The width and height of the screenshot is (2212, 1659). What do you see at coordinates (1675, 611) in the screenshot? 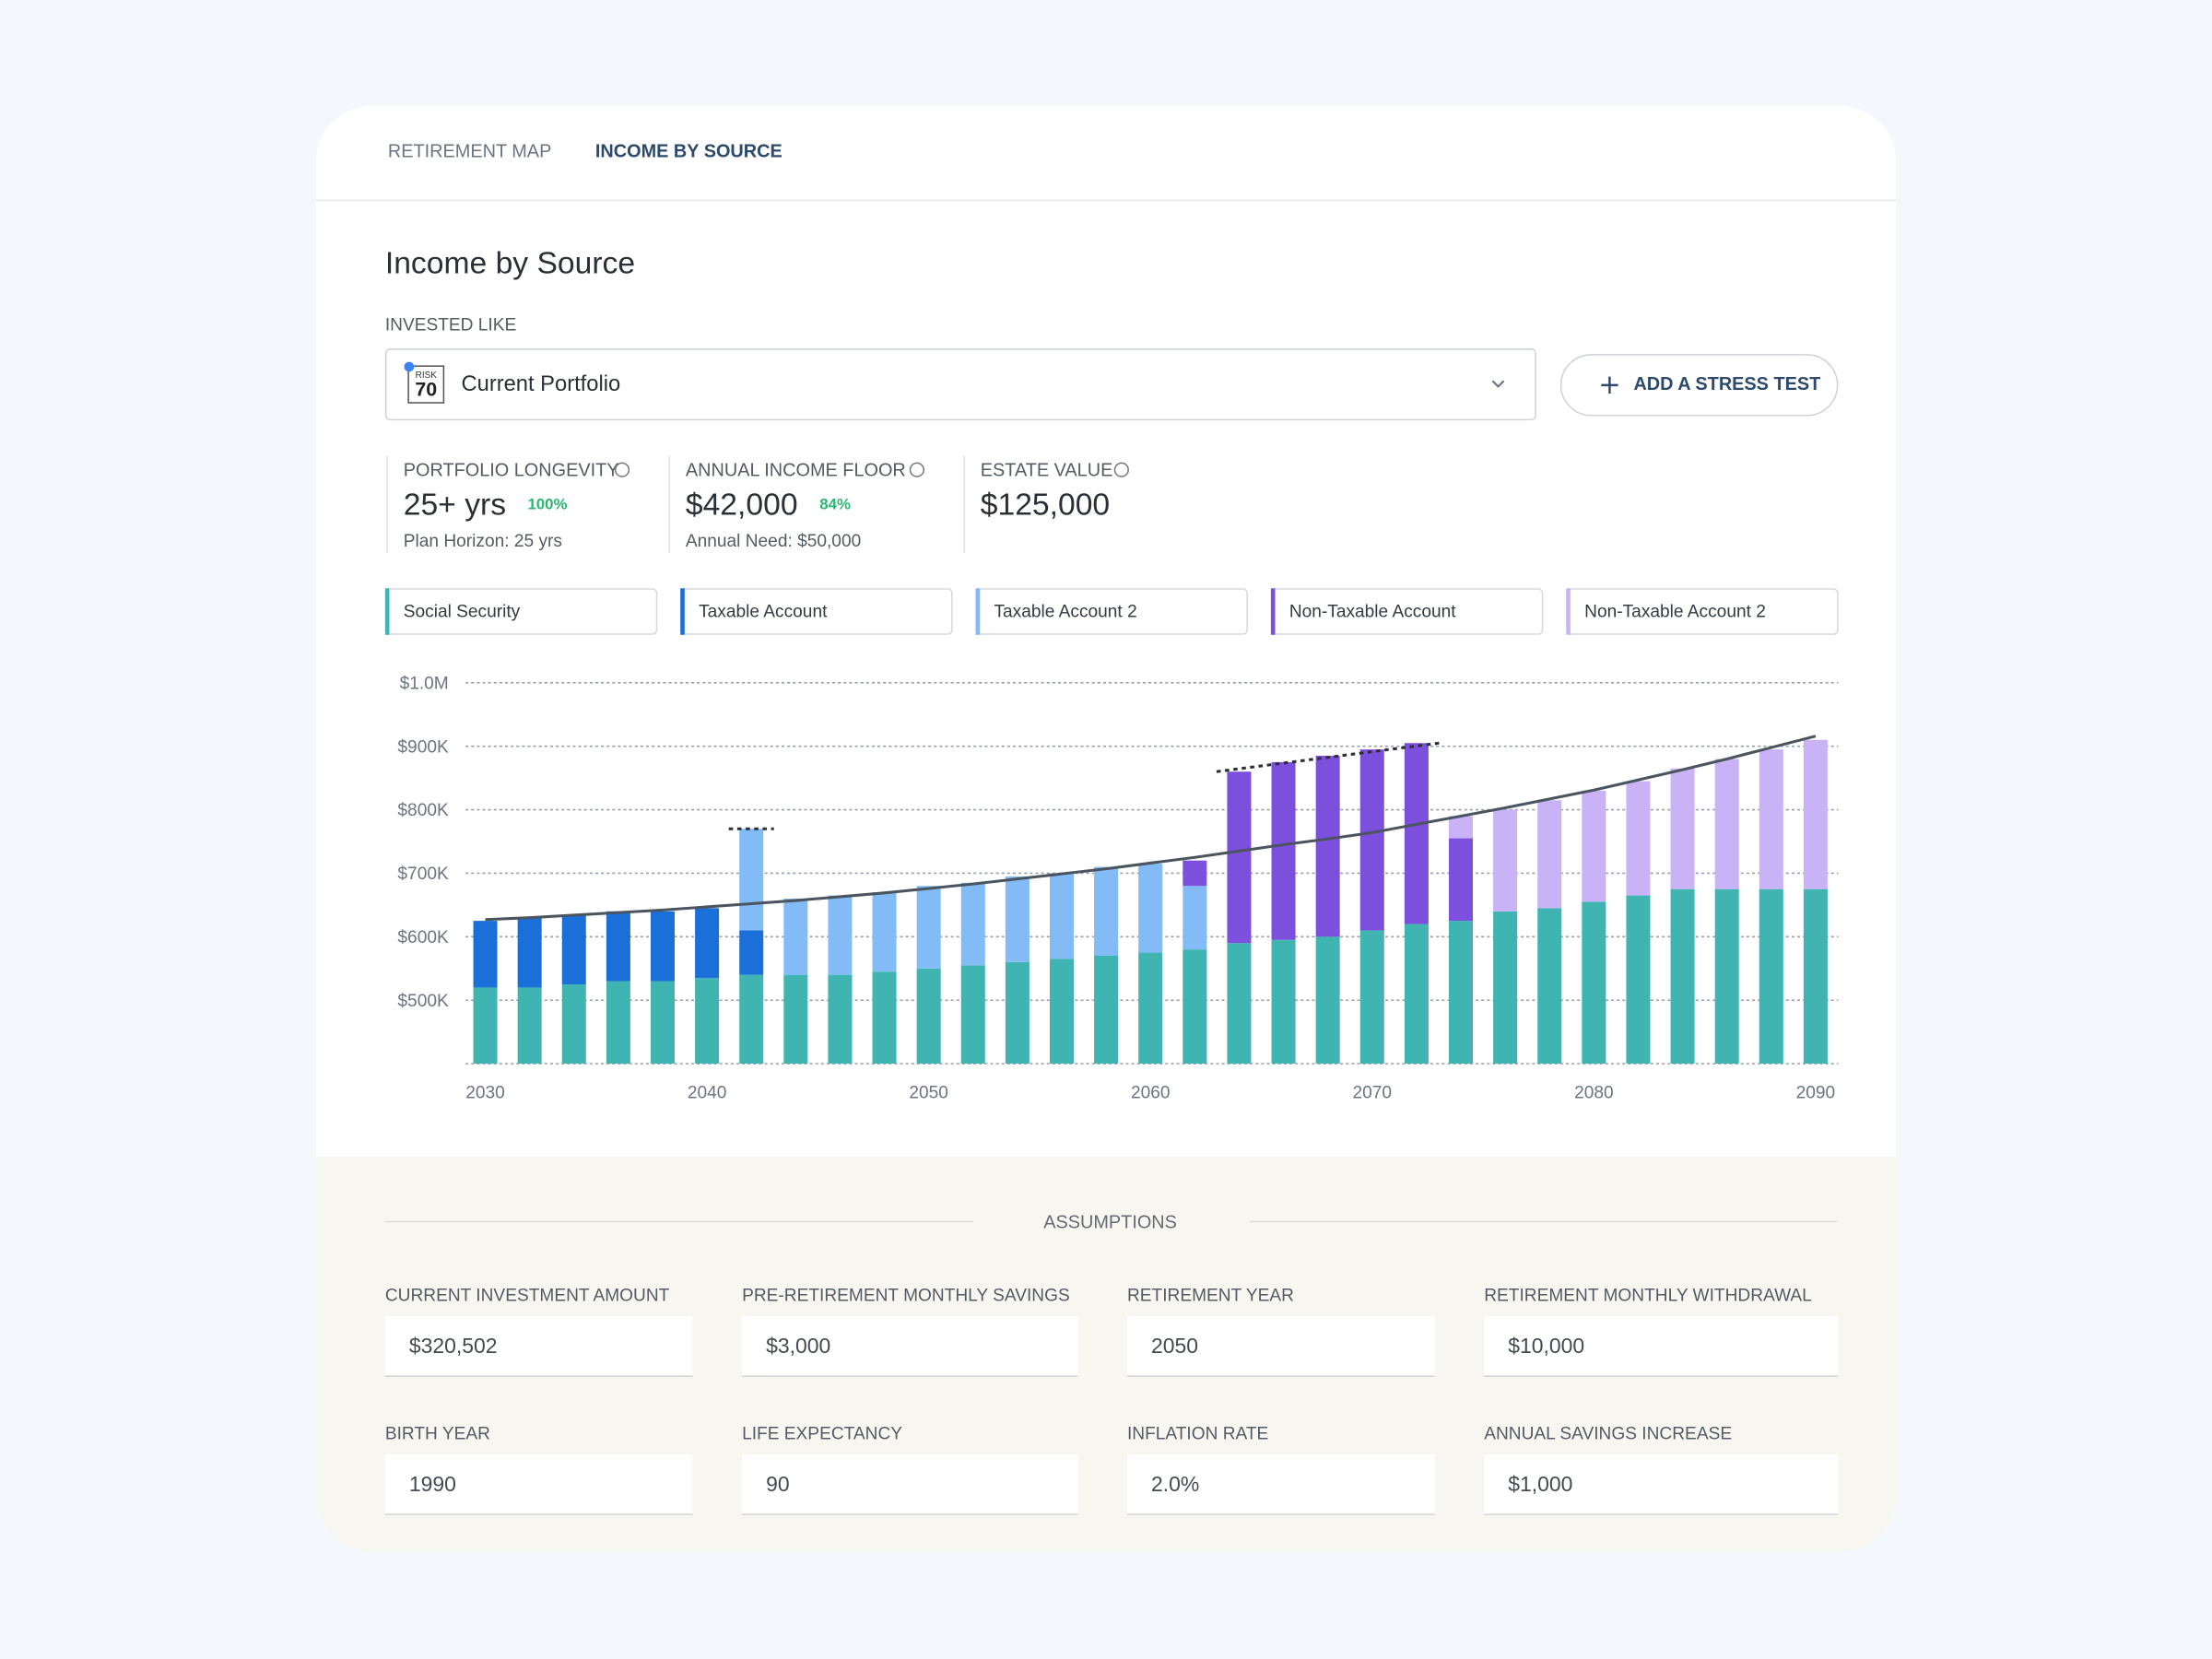
I see `legend-label: Non-Taxable Account 2` at bounding box center [1675, 611].